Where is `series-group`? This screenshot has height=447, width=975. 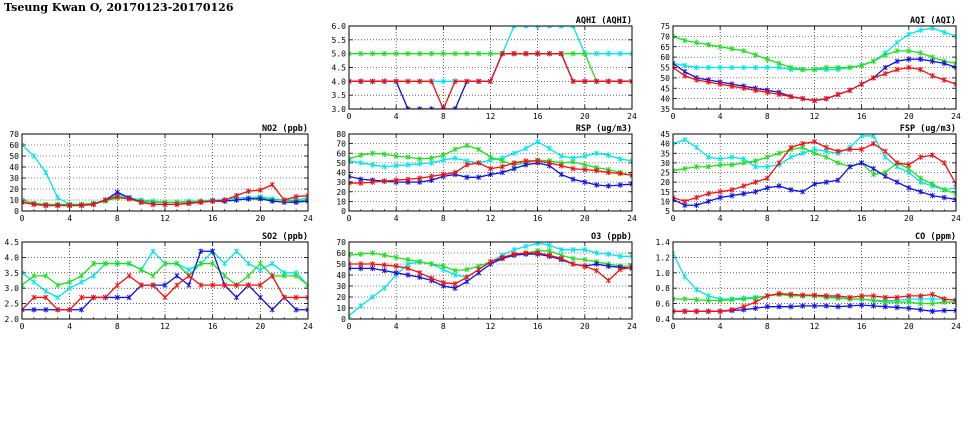 series-group is located at coordinates (490, 280).